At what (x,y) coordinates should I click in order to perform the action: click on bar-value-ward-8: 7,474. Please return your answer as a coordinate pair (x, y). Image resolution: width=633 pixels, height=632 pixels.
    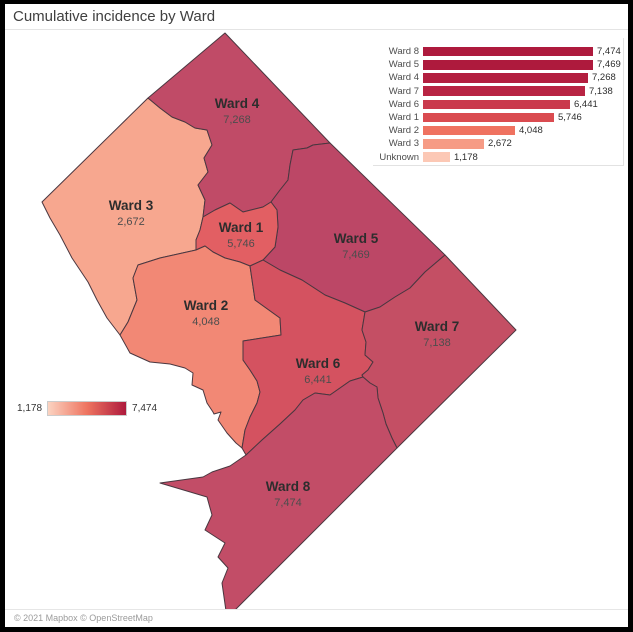
    Looking at the image, I should click on (609, 52).